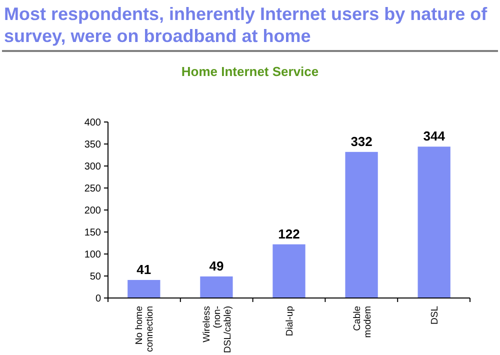 The width and height of the screenshot is (500, 355). Describe the element at coordinates (145, 329) in the screenshot. I see `x-tick-label: No home connection` at that location.